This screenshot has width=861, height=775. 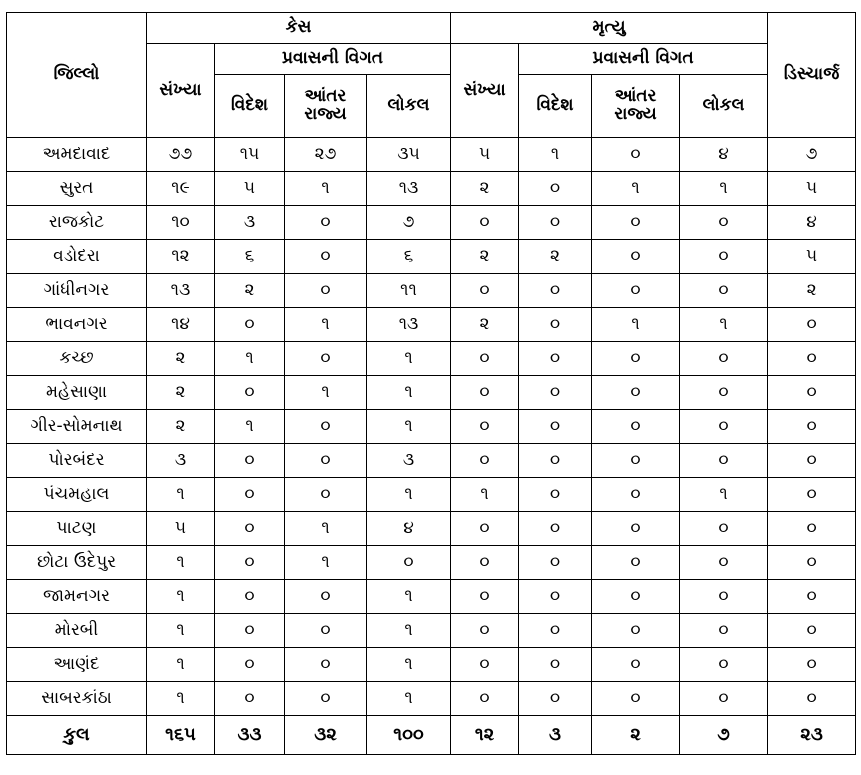 What do you see at coordinates (724, 154) in the screenshot?
I see `deaths-local-cell: ૪` at bounding box center [724, 154].